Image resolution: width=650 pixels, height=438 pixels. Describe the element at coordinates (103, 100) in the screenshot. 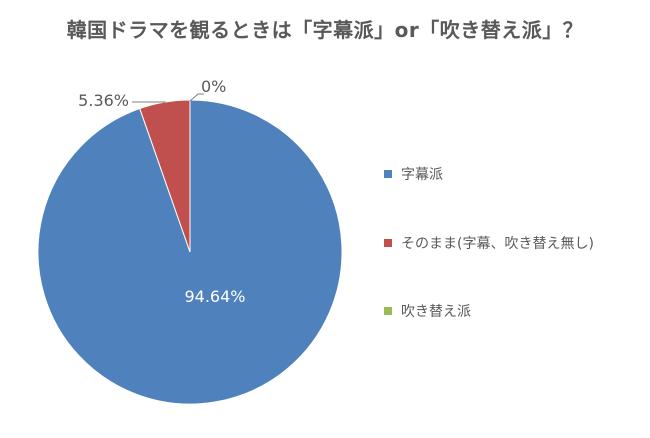

I see `data-label: 5.36%` at that location.